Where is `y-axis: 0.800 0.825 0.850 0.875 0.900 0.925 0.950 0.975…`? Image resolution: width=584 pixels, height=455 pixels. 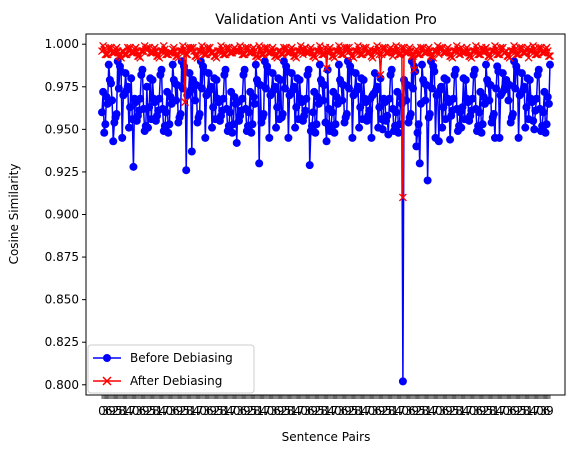
y-axis: 0.800 0.825 0.850 0.875 0.900 0.925 0.950 0.975… is located at coordinates (65, 214).